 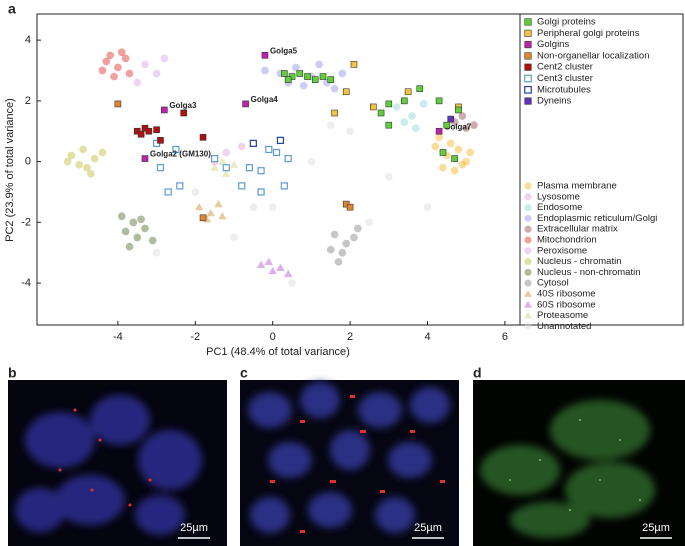 What do you see at coordinates (26, 283) in the screenshot?
I see `y-tick-label: -4` at bounding box center [26, 283].